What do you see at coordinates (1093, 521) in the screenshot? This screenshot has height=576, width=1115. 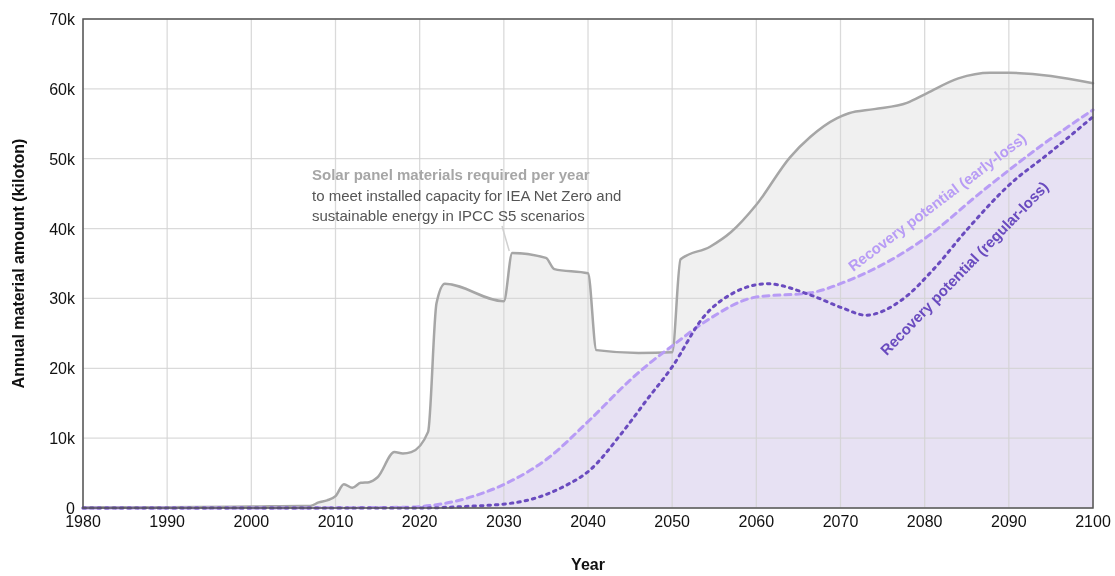 I see `x-tick-label: 2100` at bounding box center [1093, 521].